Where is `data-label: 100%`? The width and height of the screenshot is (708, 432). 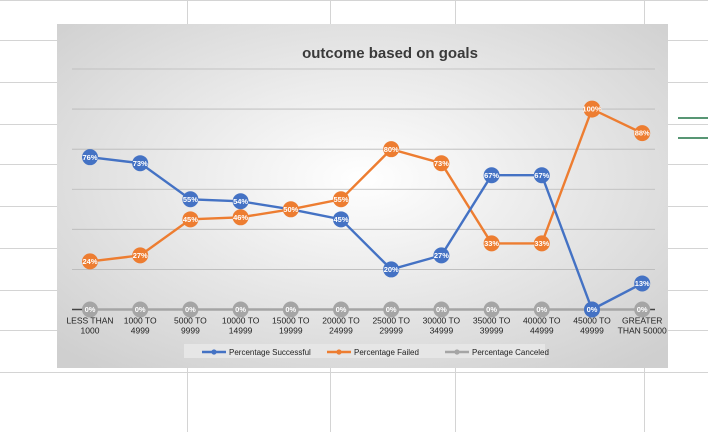 data-label: 100% is located at coordinates (592, 109).